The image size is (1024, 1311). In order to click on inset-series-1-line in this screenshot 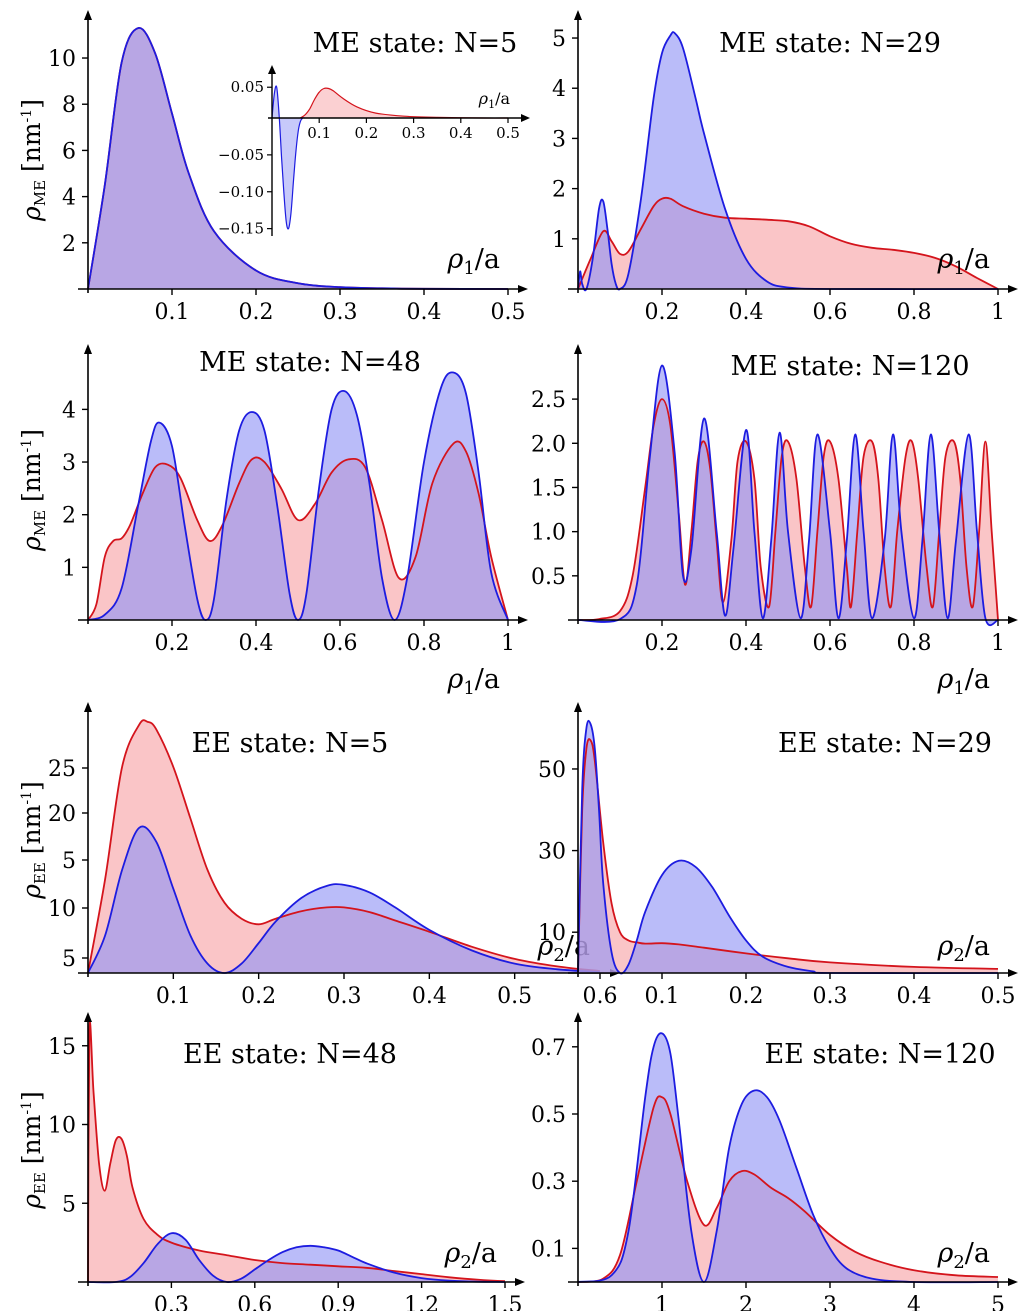, I will do `click(288, 157)`.